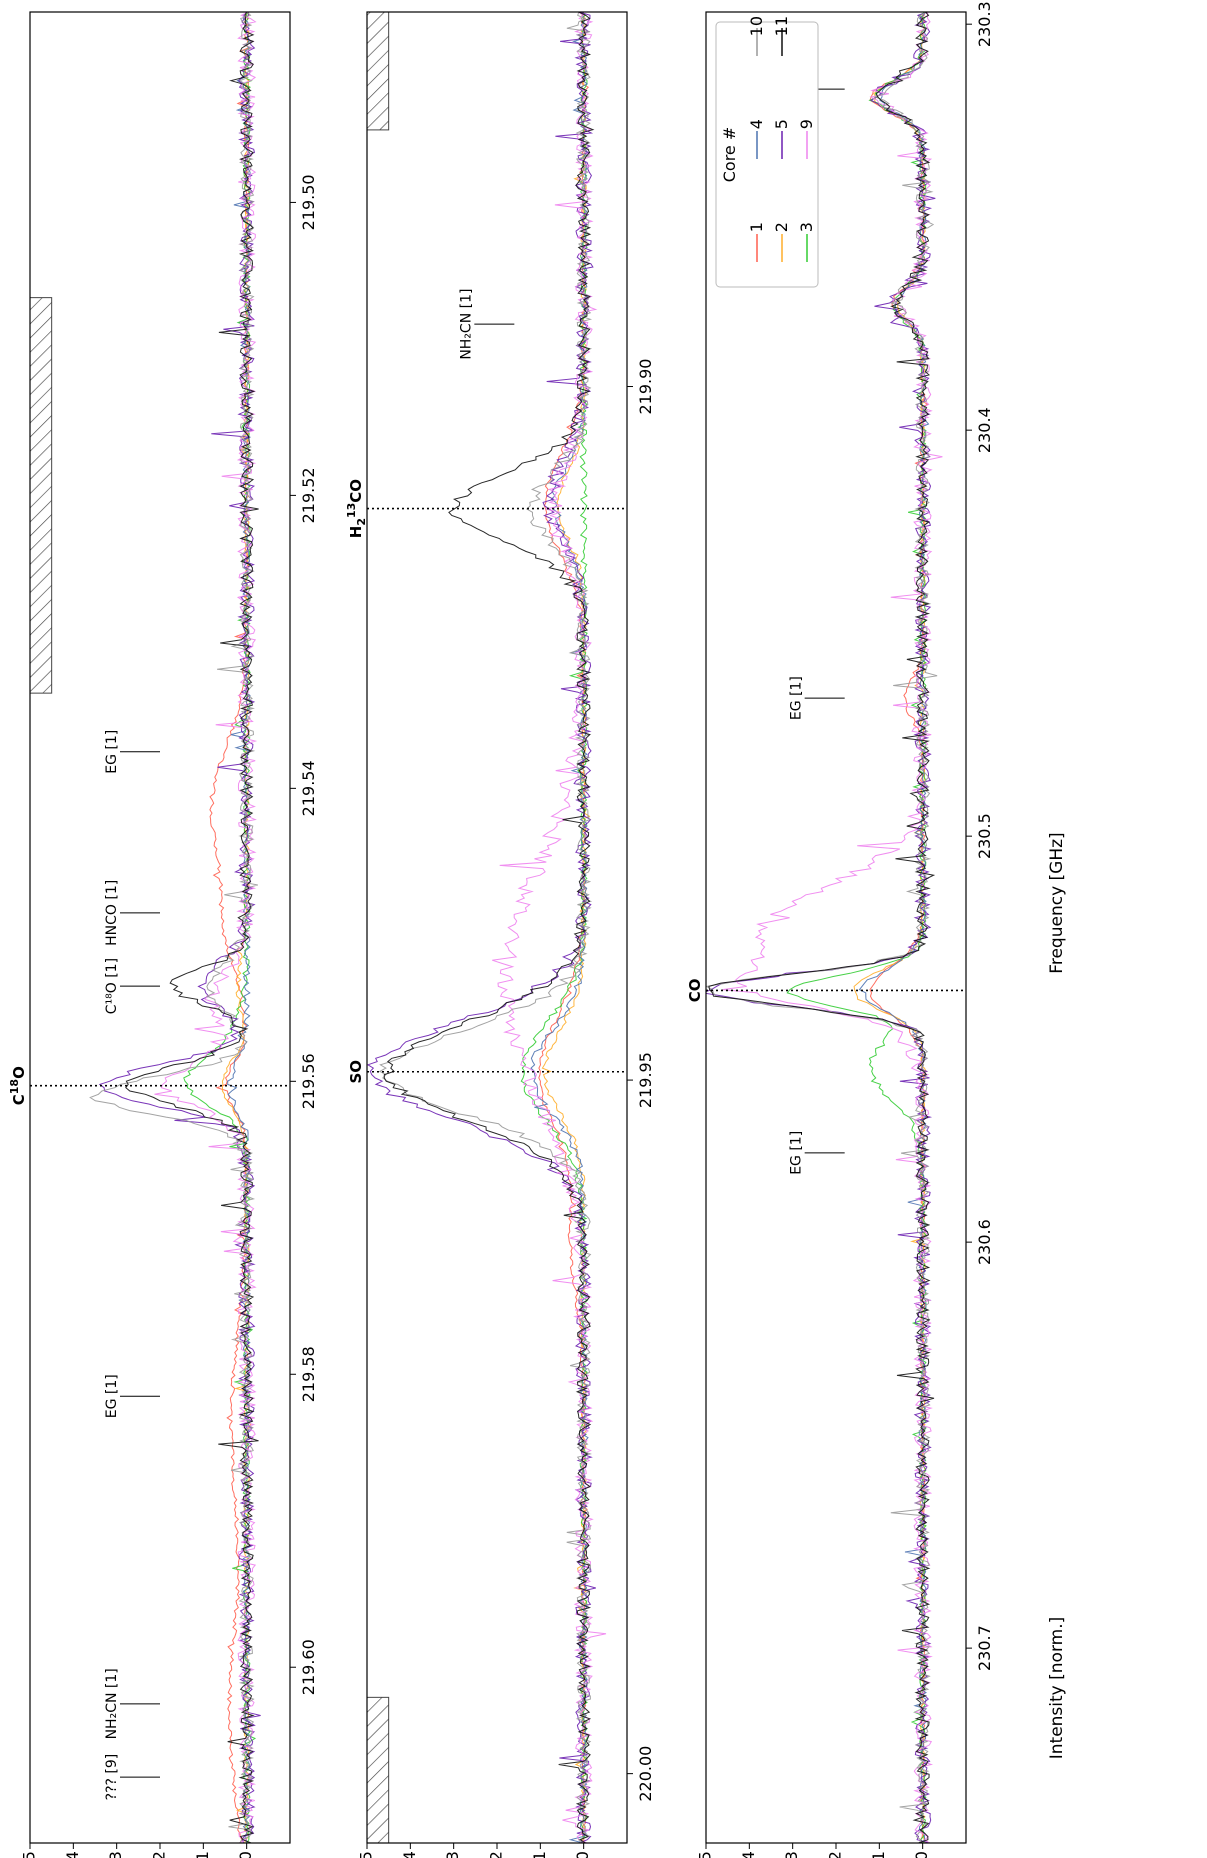  Describe the element at coordinates (756, 124) in the screenshot. I see `legend-entry-4: 4` at that location.